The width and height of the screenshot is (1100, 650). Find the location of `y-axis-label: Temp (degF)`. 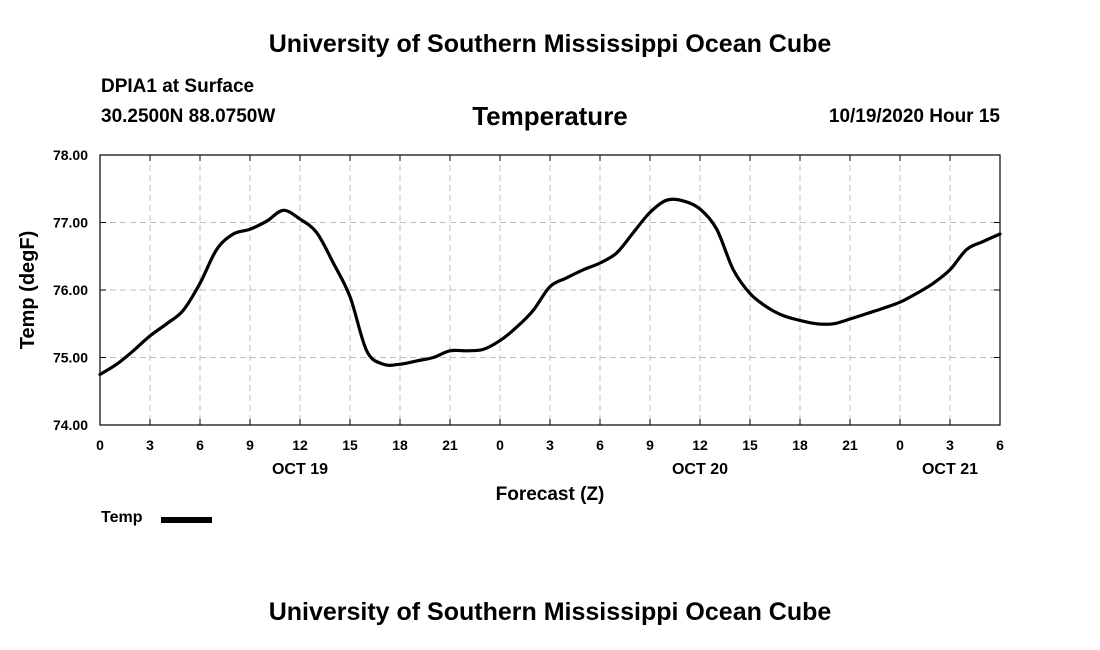

y-axis-label: Temp (degF) is located at coordinates (28, 290).